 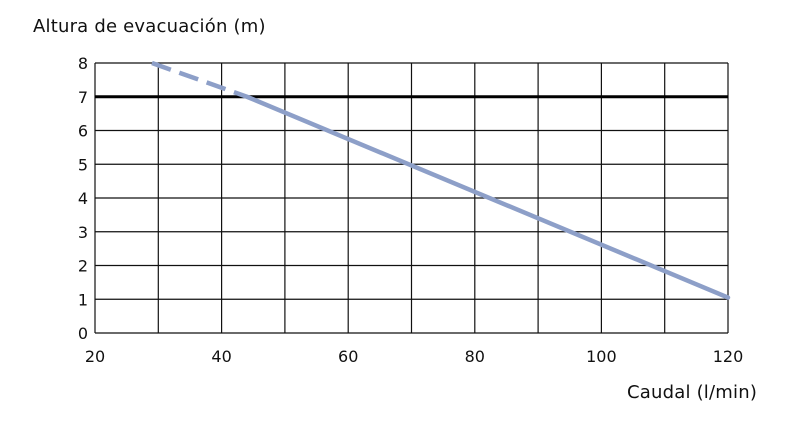 What do you see at coordinates (83, 63) in the screenshot?
I see `y-tick-label: 8` at bounding box center [83, 63].